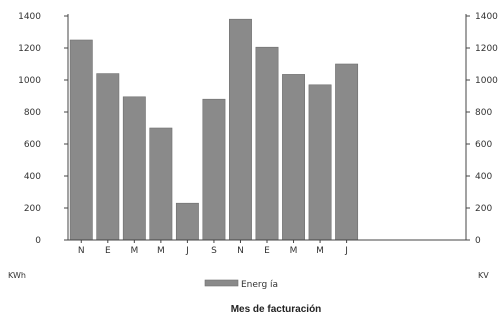  I want to click on legend: Energ ía, so click(241, 284).